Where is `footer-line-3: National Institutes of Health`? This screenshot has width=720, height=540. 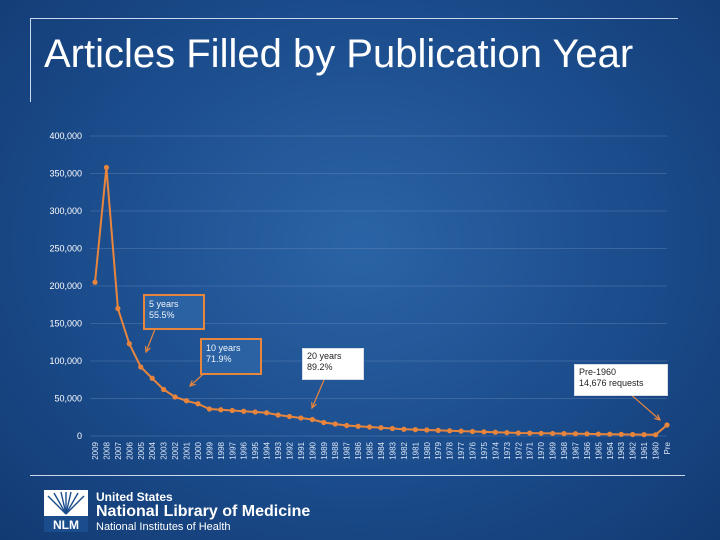
footer-line-3: National Institutes of Health is located at coordinates (163, 527).